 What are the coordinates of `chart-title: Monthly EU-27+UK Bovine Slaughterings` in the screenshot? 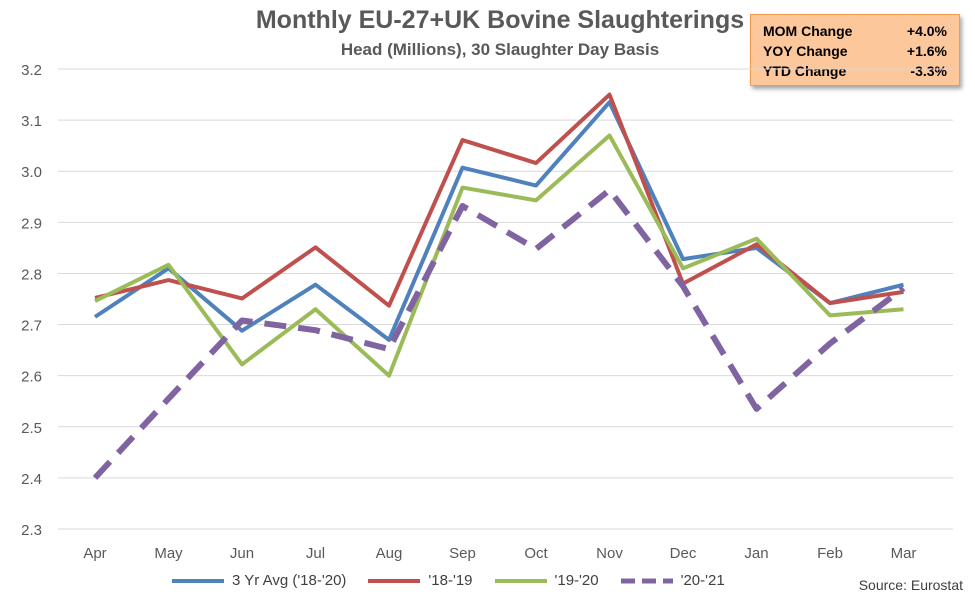 It's located at (500, 20).